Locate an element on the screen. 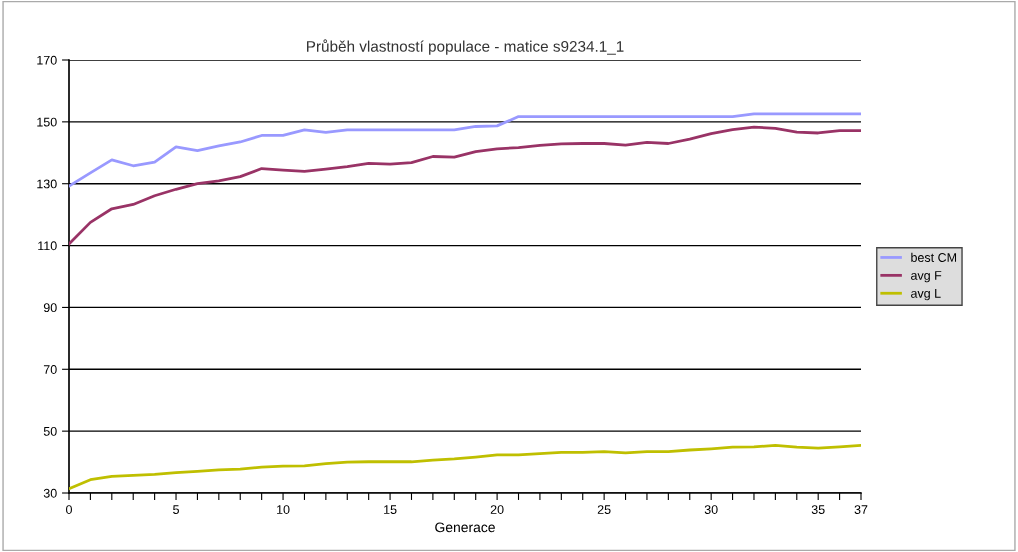 This screenshot has height=552, width=1018. y-tick-label: 50 is located at coordinates (50, 431).